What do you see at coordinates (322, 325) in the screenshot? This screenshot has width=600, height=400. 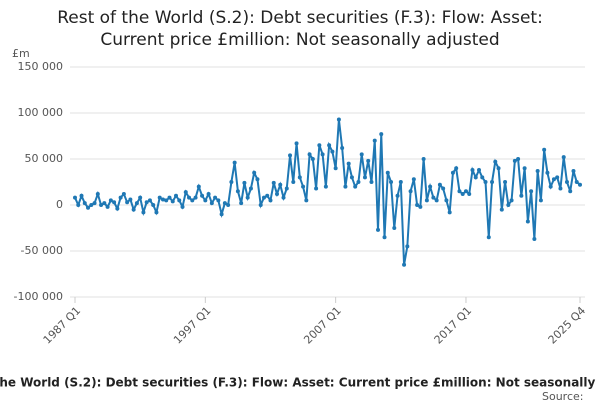 I see `x-tick-label: 2007 Q1` at bounding box center [322, 325].